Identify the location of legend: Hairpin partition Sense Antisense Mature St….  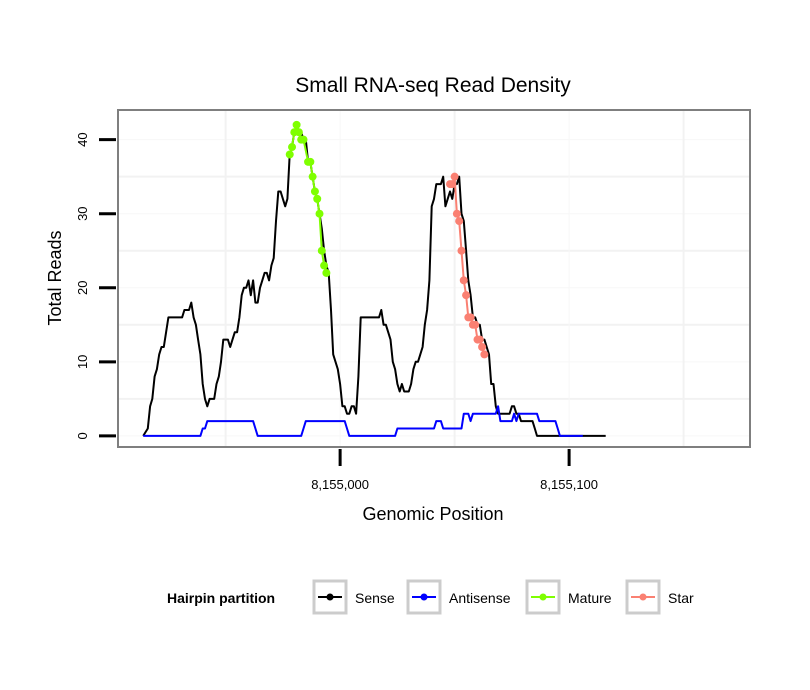
(430, 597).